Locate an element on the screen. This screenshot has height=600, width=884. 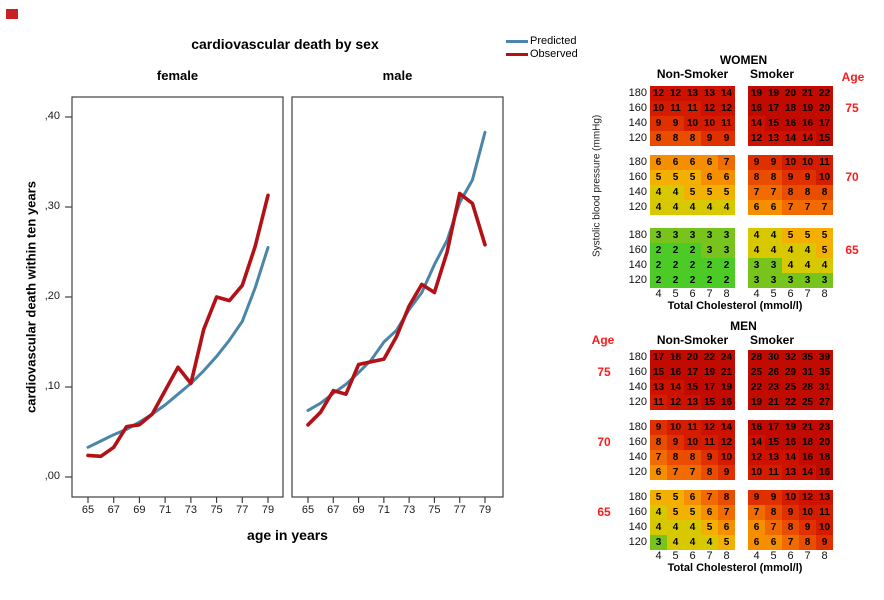
panel-label-female: female is located at coordinates (177, 75).